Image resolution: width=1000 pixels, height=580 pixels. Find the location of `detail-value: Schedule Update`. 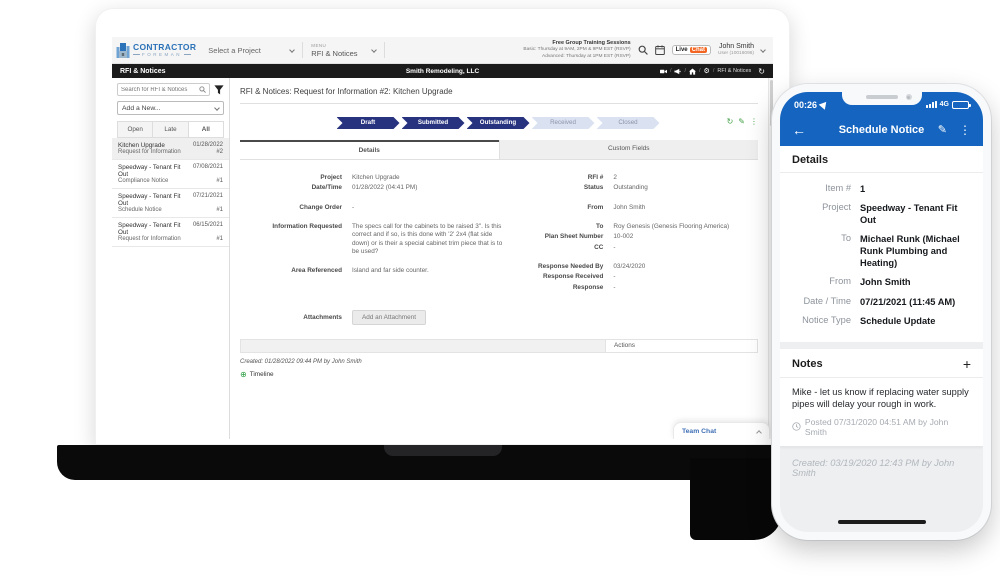

detail-value: Schedule Update is located at coordinates (898, 320).